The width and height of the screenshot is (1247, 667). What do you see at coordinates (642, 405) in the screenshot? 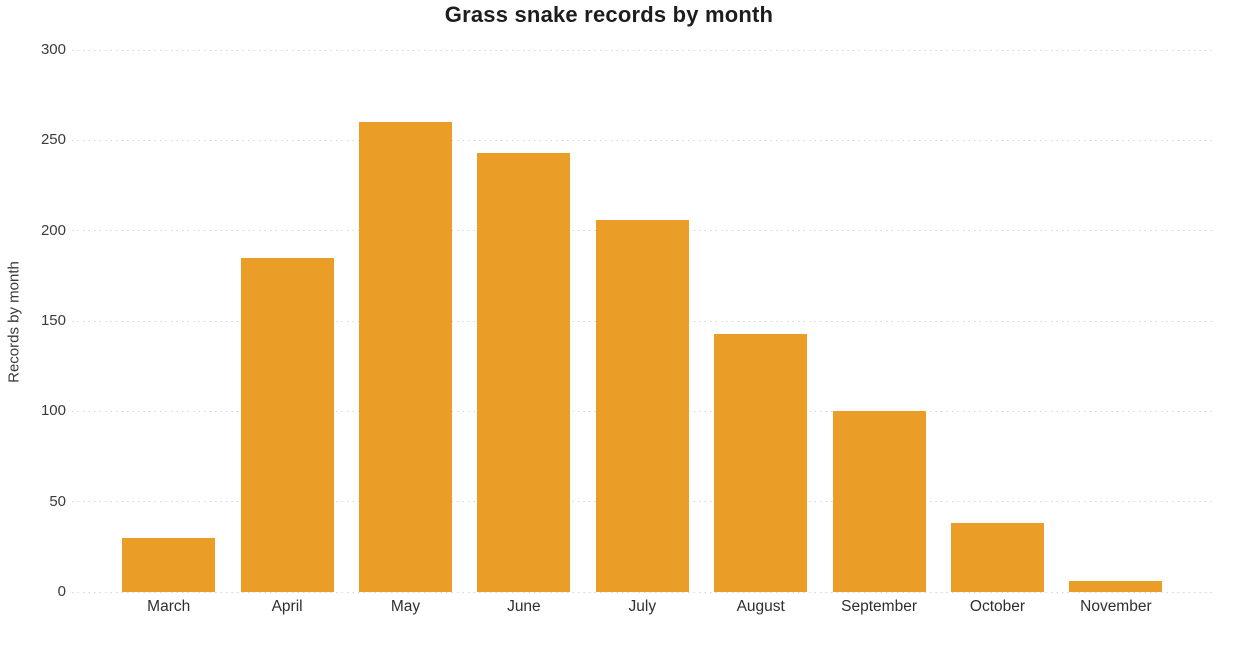
I see `bar-july` at bounding box center [642, 405].